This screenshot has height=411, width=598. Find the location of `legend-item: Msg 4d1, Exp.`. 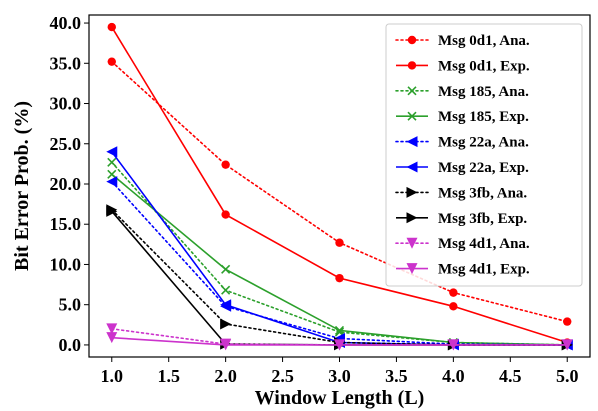

legend-item: Msg 4d1, Exp. is located at coordinates (463, 270).